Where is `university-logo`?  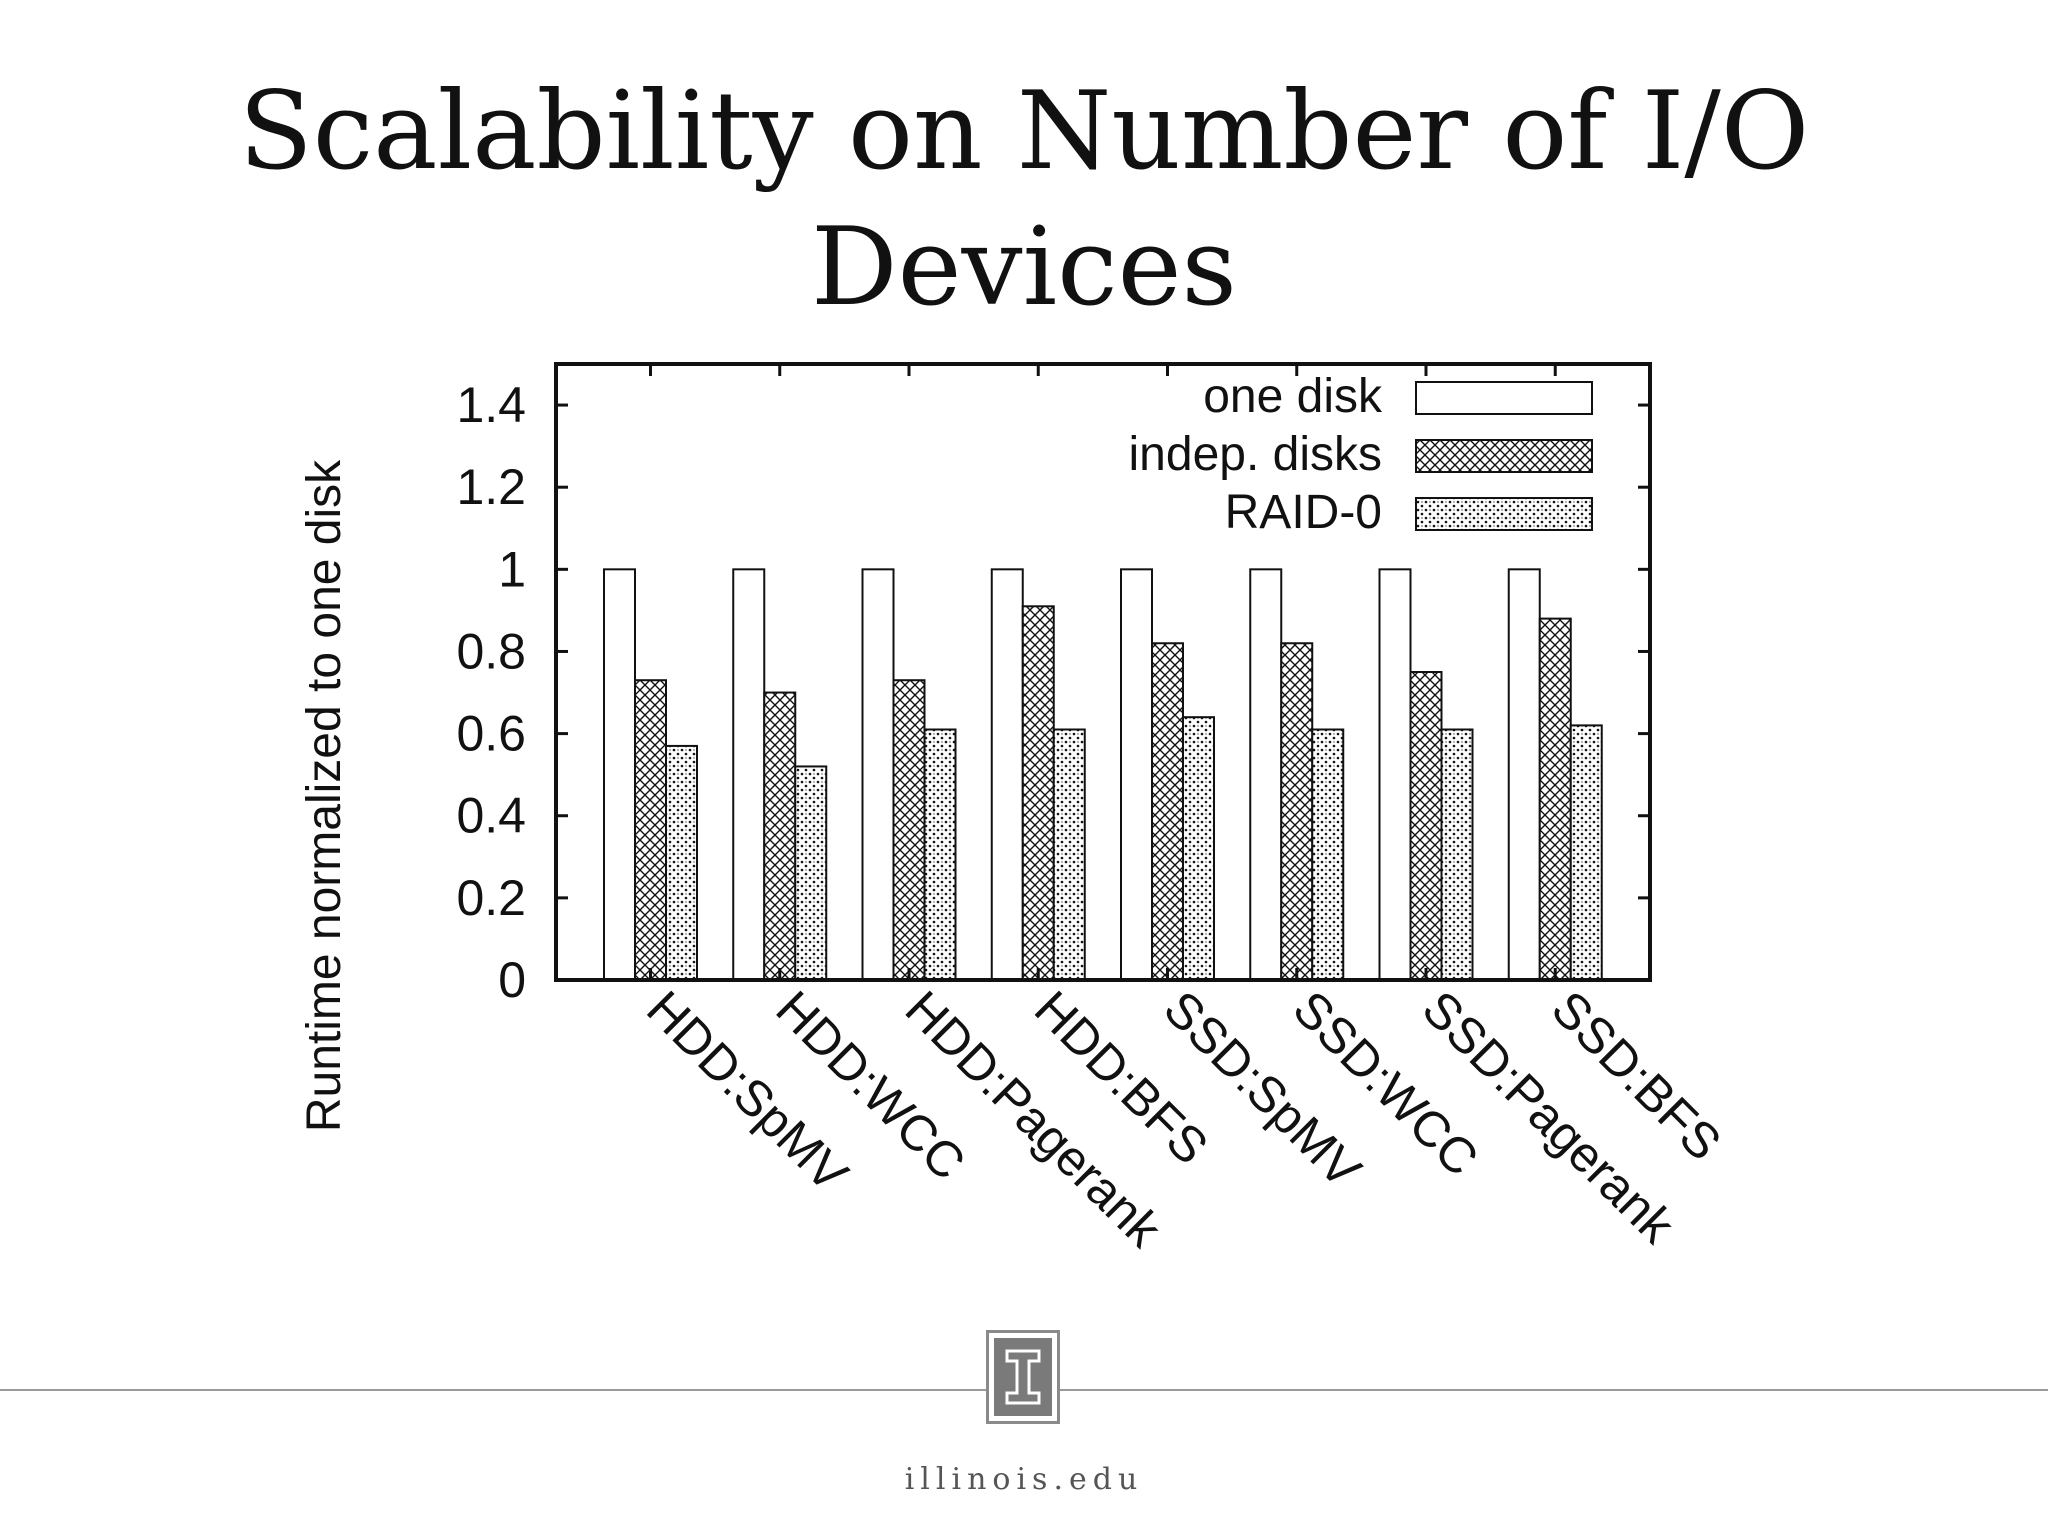 university-logo is located at coordinates (1023, 1377).